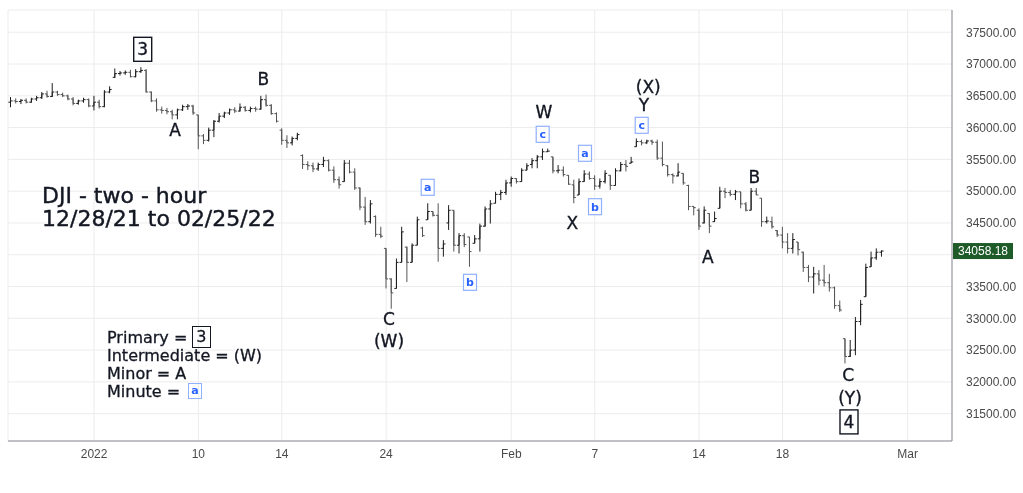  Describe the element at coordinates (991, 223) in the screenshot. I see `y-tick-label: 34500.00` at that location.